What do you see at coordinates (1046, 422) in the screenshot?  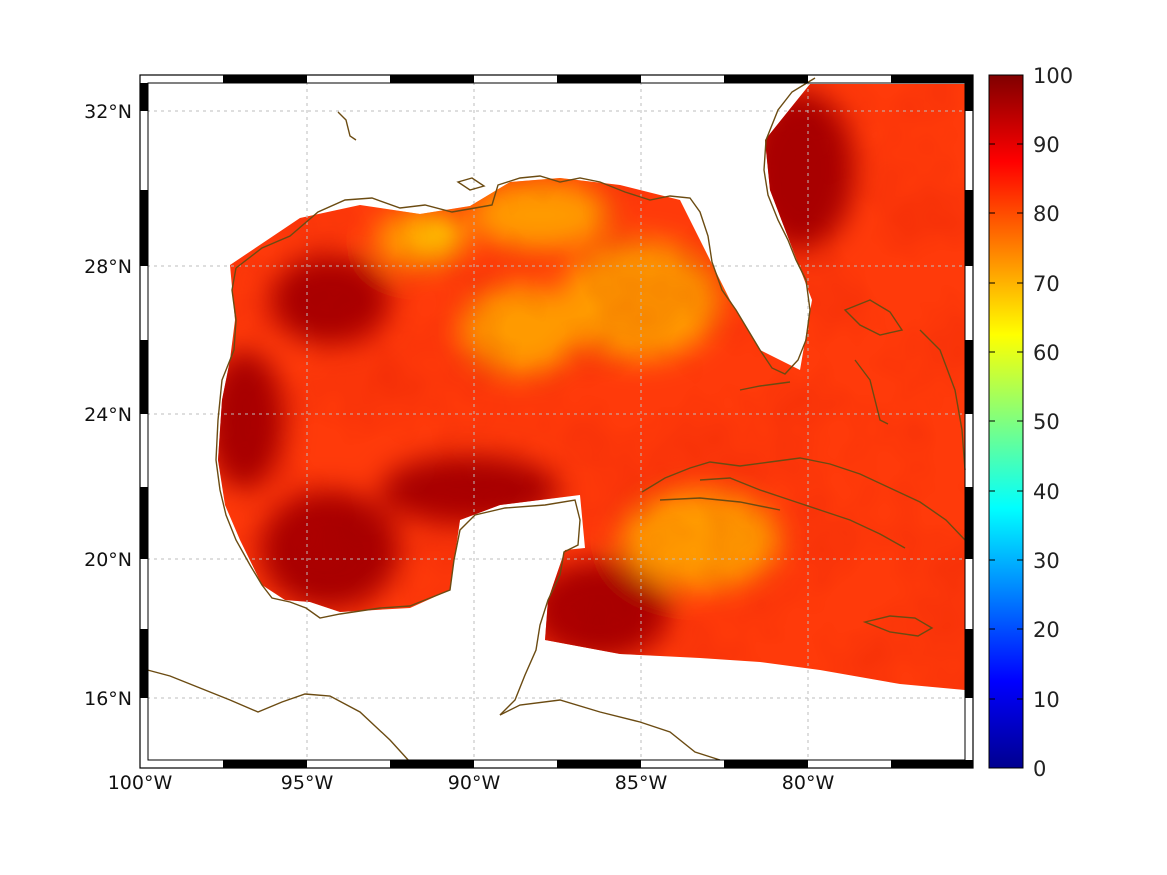 I see `colorbar-label: 50` at bounding box center [1046, 422].